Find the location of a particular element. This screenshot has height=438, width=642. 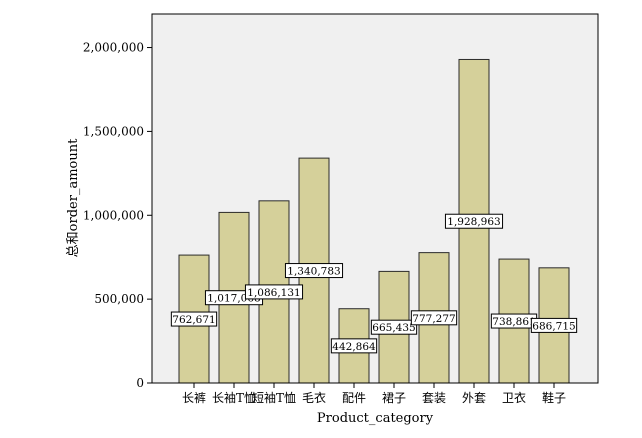

y-ticks-layer: 0 500,000 1,000,000 1,500,000 2,000,000 is located at coordinates (117, 215).